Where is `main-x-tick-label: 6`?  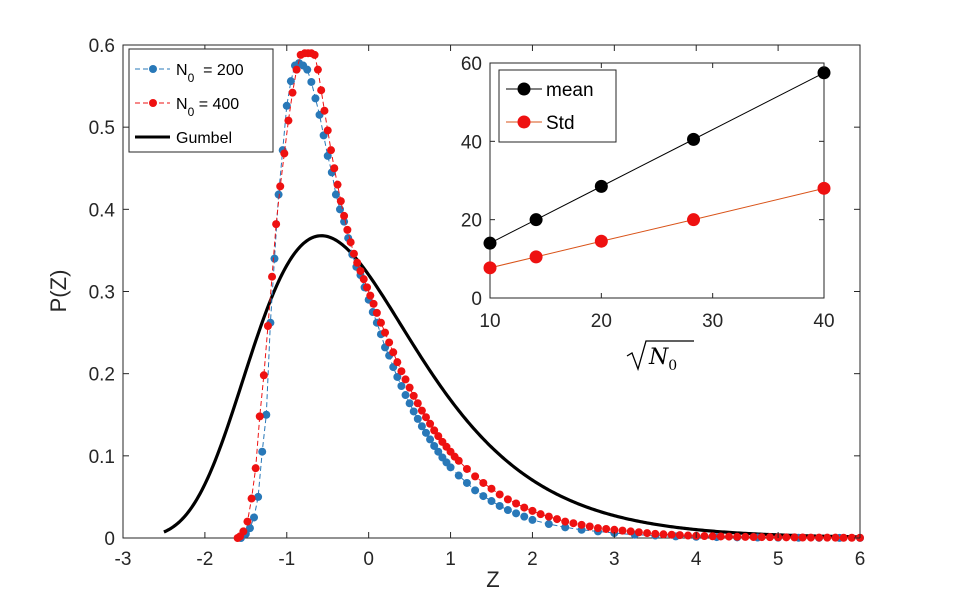 main-x-tick-label: 6 is located at coordinates (860, 559).